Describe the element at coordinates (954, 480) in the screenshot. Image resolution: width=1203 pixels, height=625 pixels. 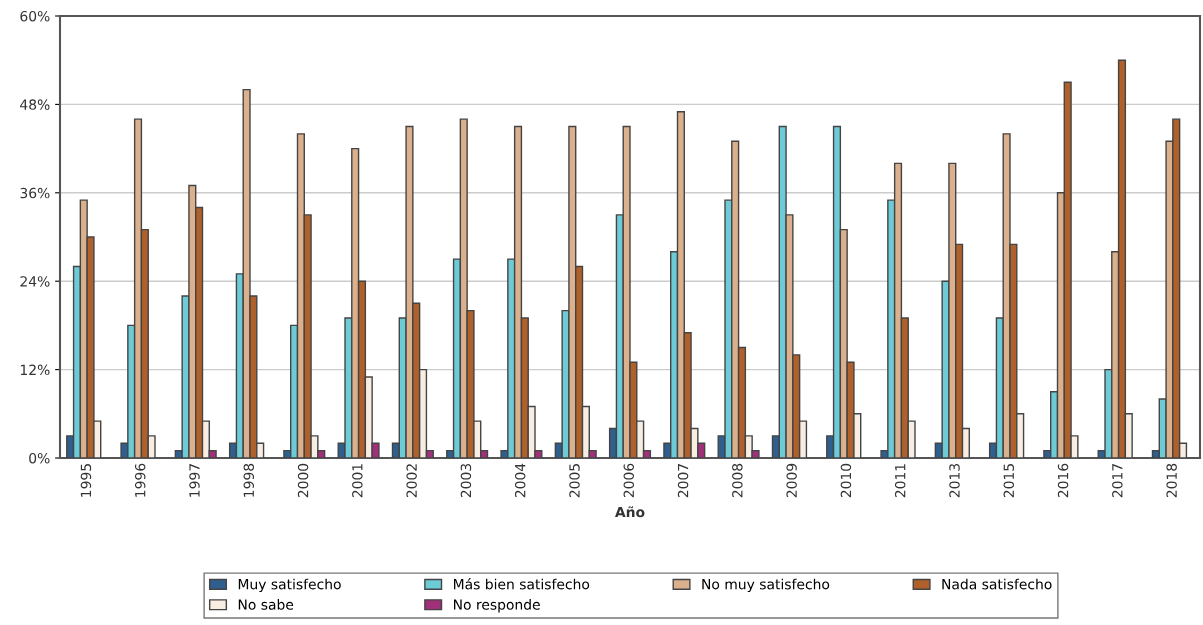
I see `x-tick-label: 2013` at that location.